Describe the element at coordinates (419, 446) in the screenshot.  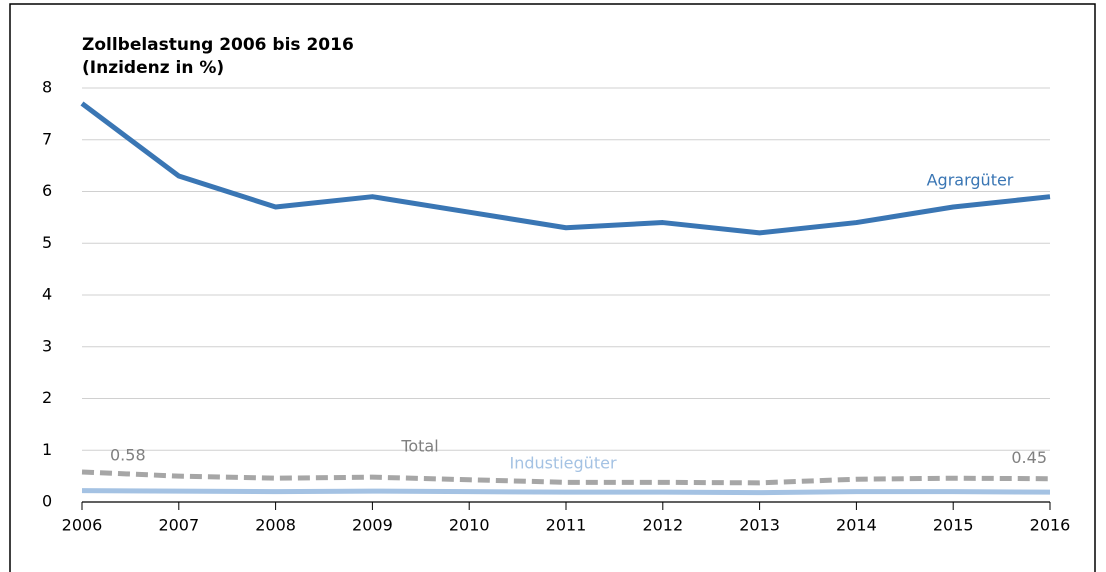
I see `series-label: Total` at that location.